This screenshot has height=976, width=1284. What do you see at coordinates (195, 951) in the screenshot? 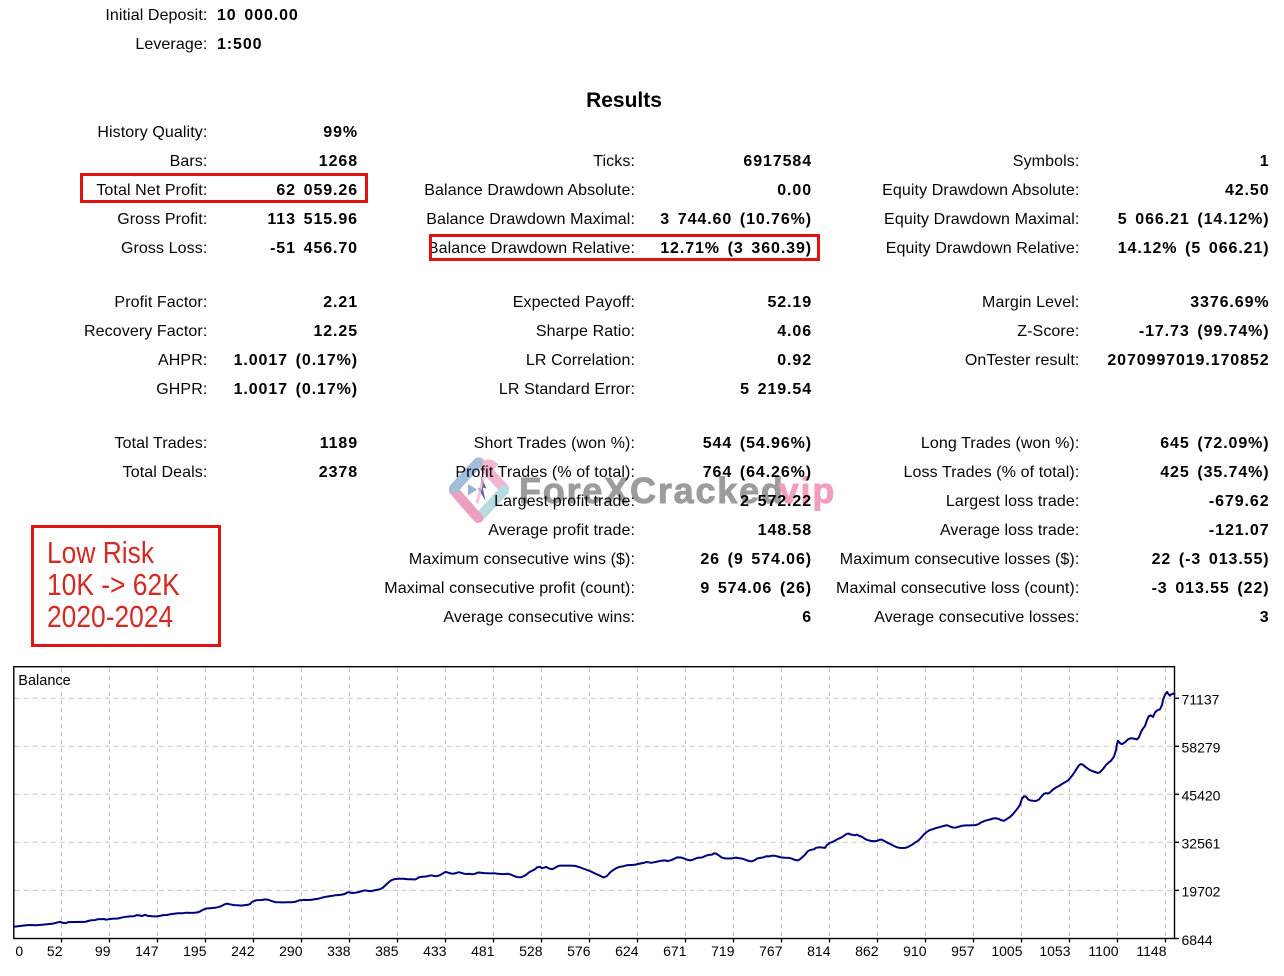
I see `svg-text: 195` at bounding box center [195, 951].